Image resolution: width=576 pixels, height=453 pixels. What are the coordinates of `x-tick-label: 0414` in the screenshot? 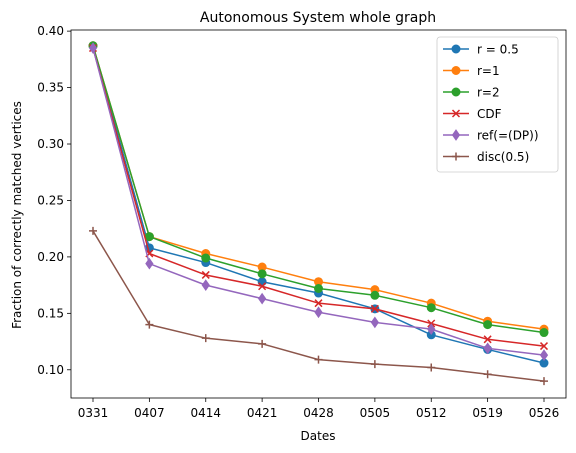 It's located at (205, 413).